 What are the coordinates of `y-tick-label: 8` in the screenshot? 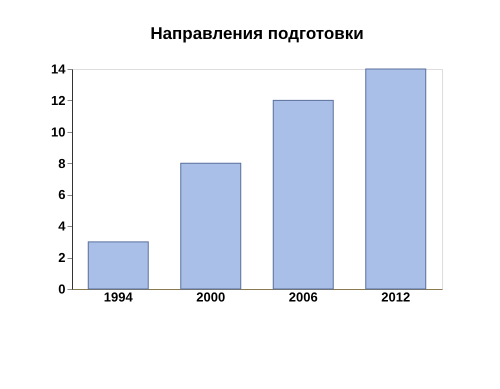 It's located at (62, 163).